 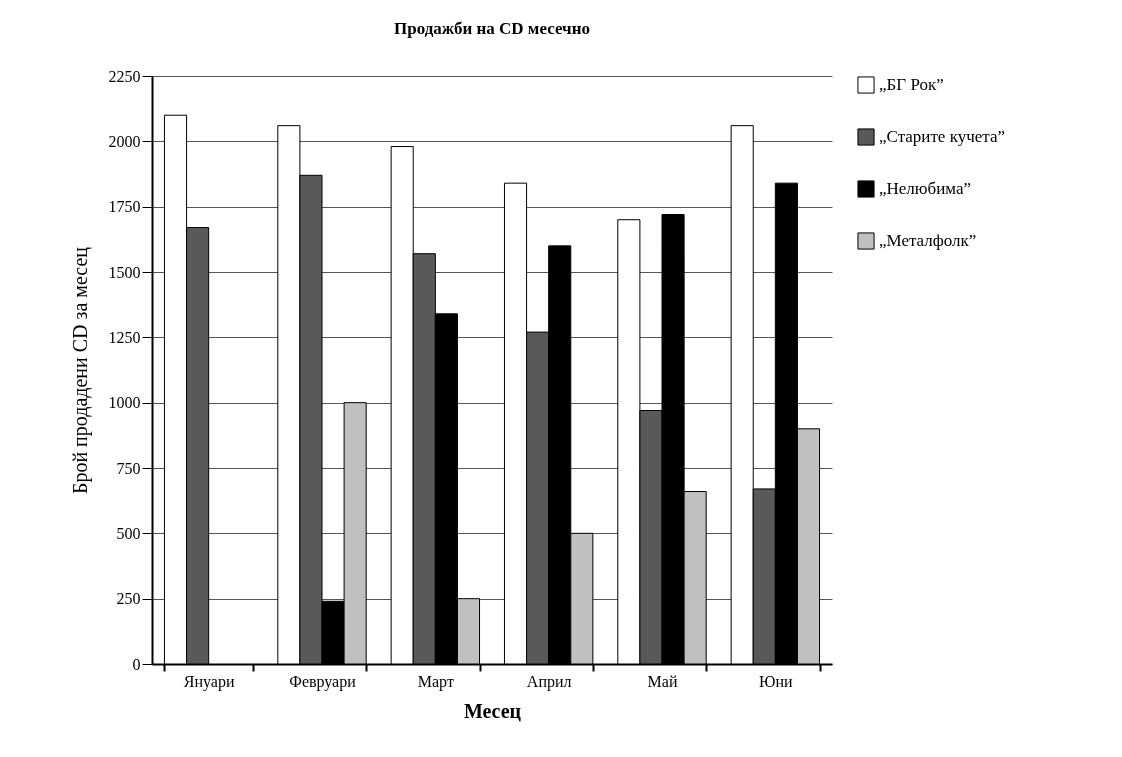 I want to click on y-tick-label: 2000, so click(x=124, y=141).